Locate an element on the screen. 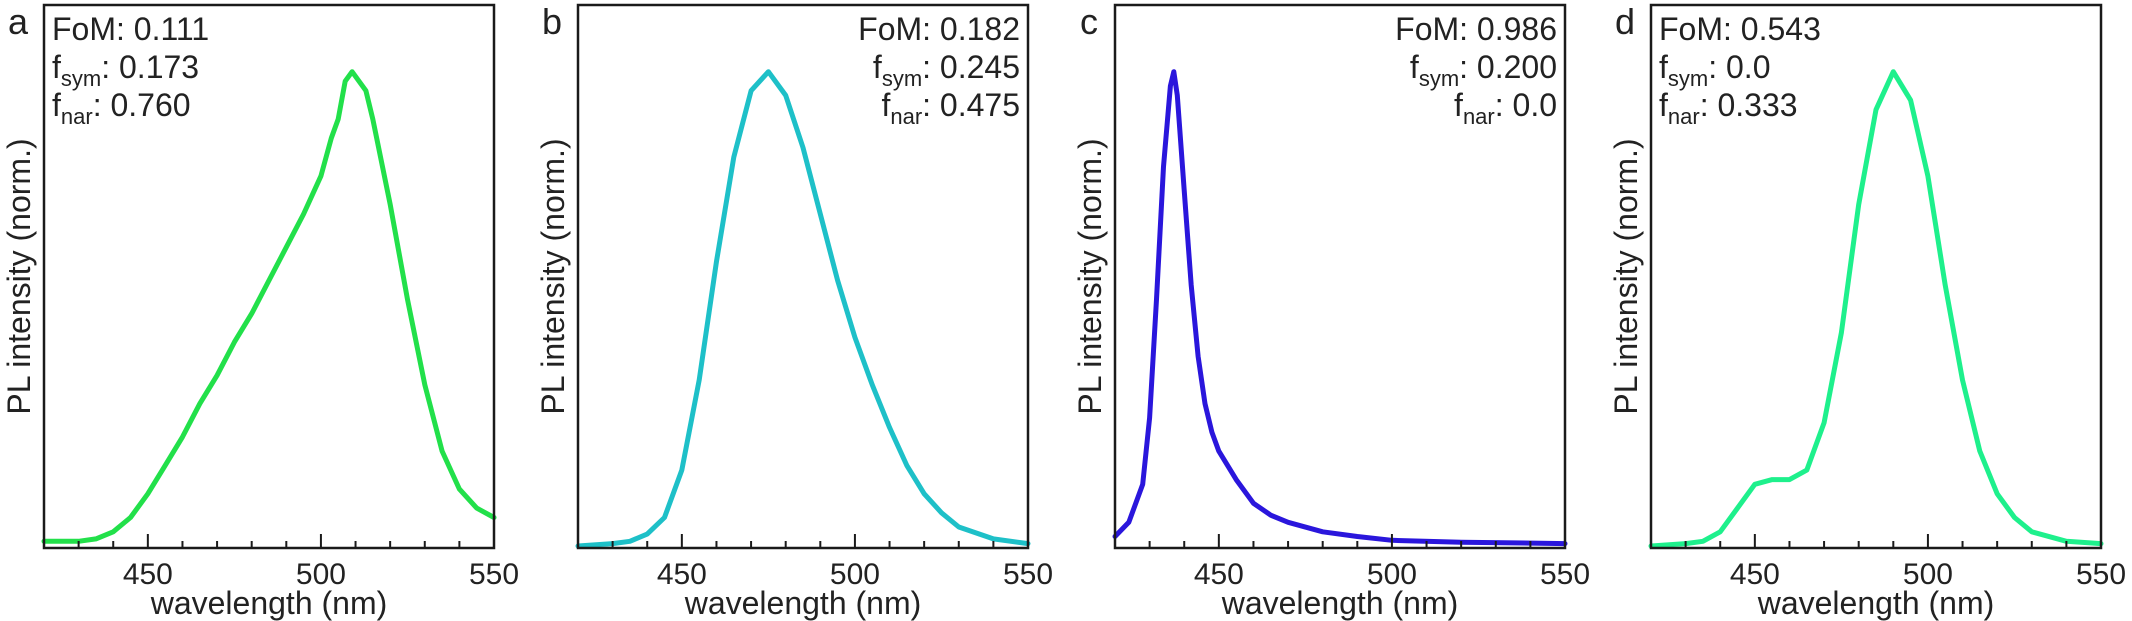 This screenshot has width=2132, height=621. annotation-nar: fnar: 0.760 is located at coordinates (121, 108).